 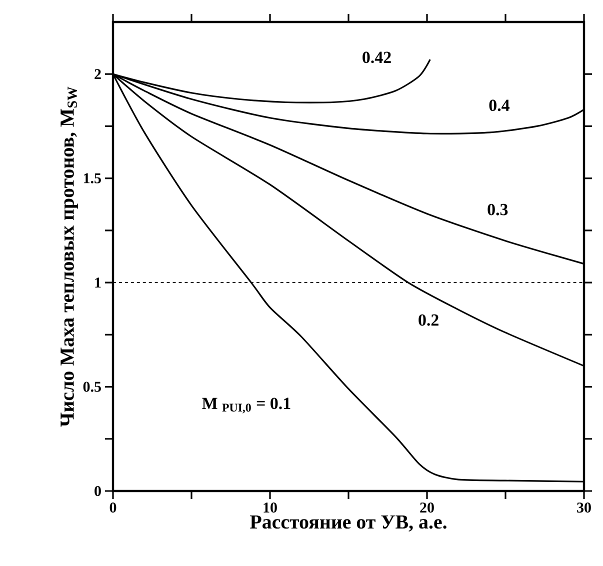 What do you see at coordinates (97, 491) in the screenshot?
I see `y-tick-label: 0` at bounding box center [97, 491].